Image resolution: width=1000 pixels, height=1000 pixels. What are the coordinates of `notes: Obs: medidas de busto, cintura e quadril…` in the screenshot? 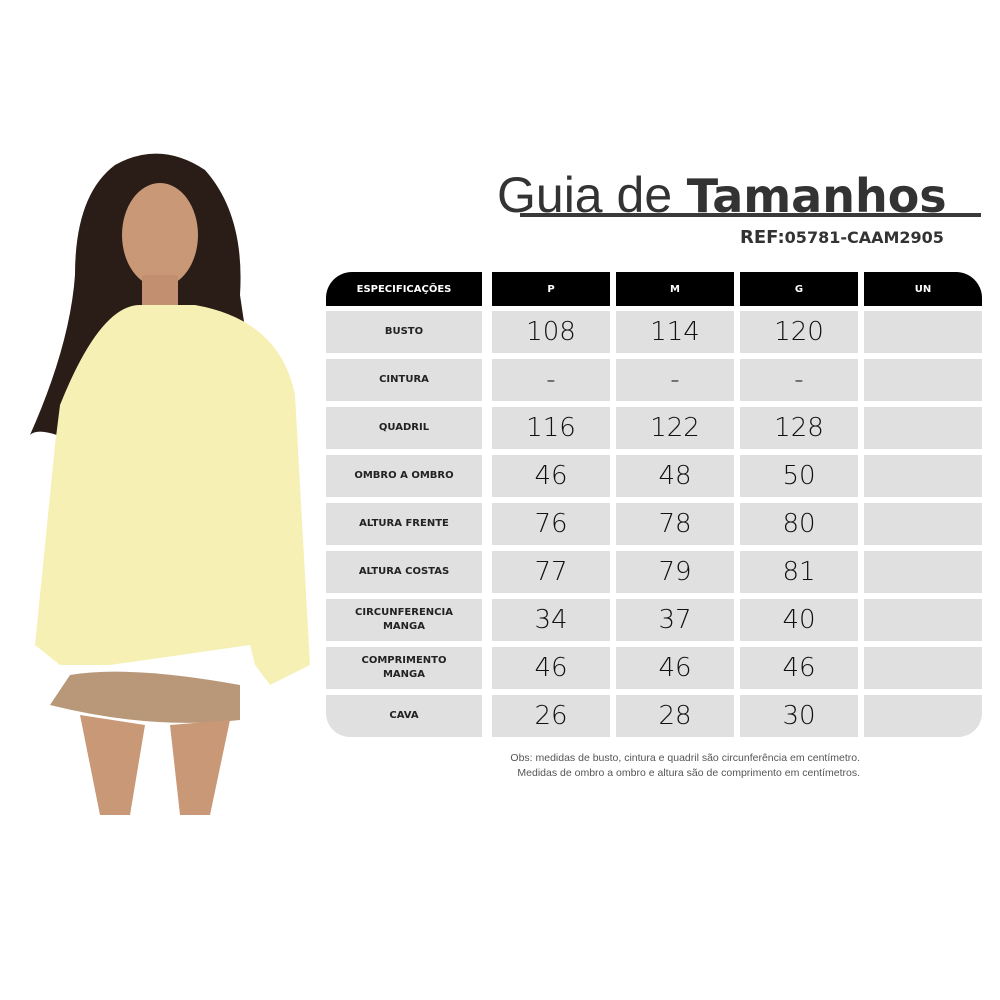 It's located at (640, 766).